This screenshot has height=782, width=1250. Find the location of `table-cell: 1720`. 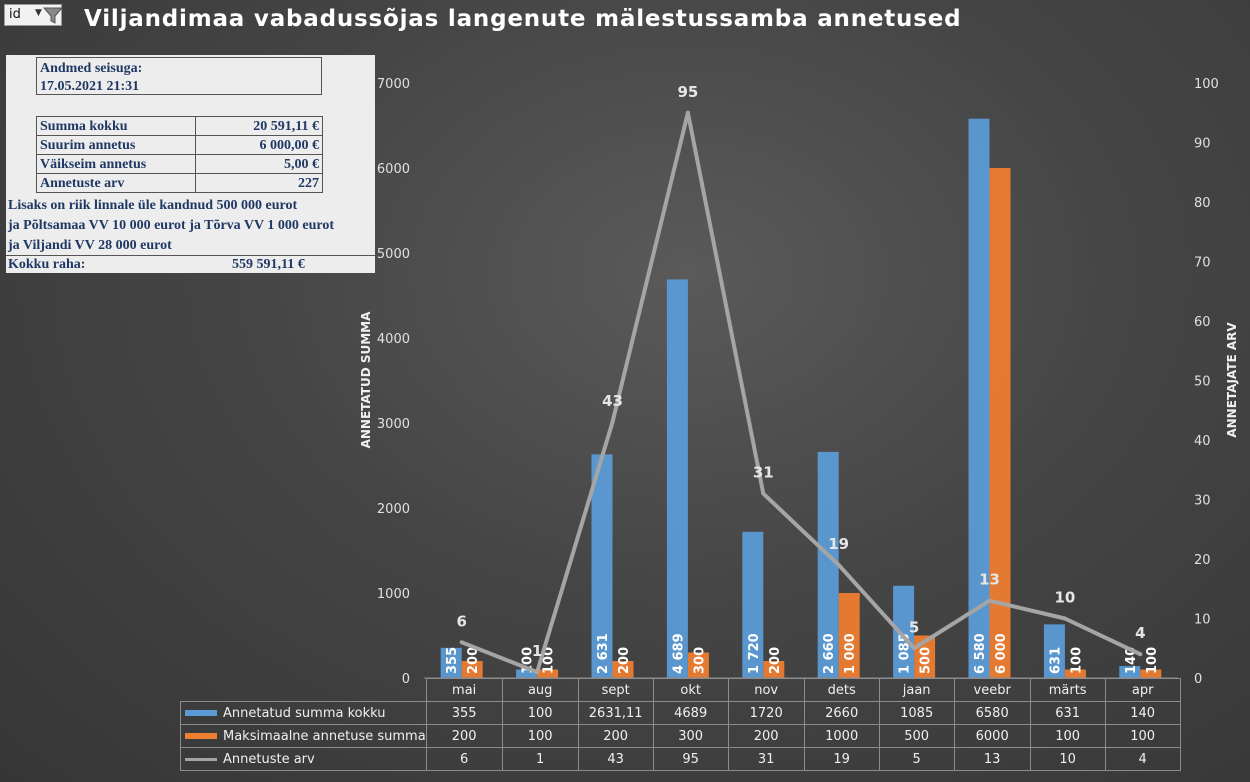

table-cell: 1720 is located at coordinates (766, 713).